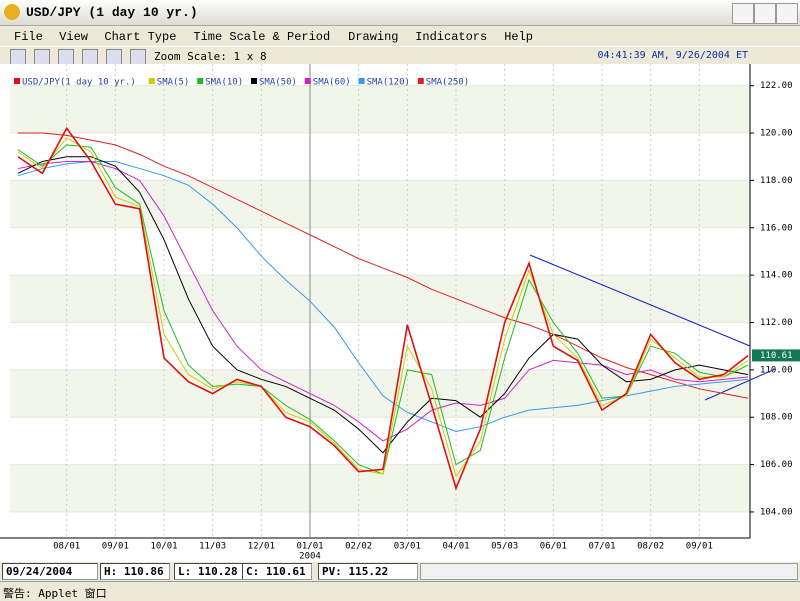  Describe the element at coordinates (73, 37) in the screenshot. I see `menu-item: View` at that location.